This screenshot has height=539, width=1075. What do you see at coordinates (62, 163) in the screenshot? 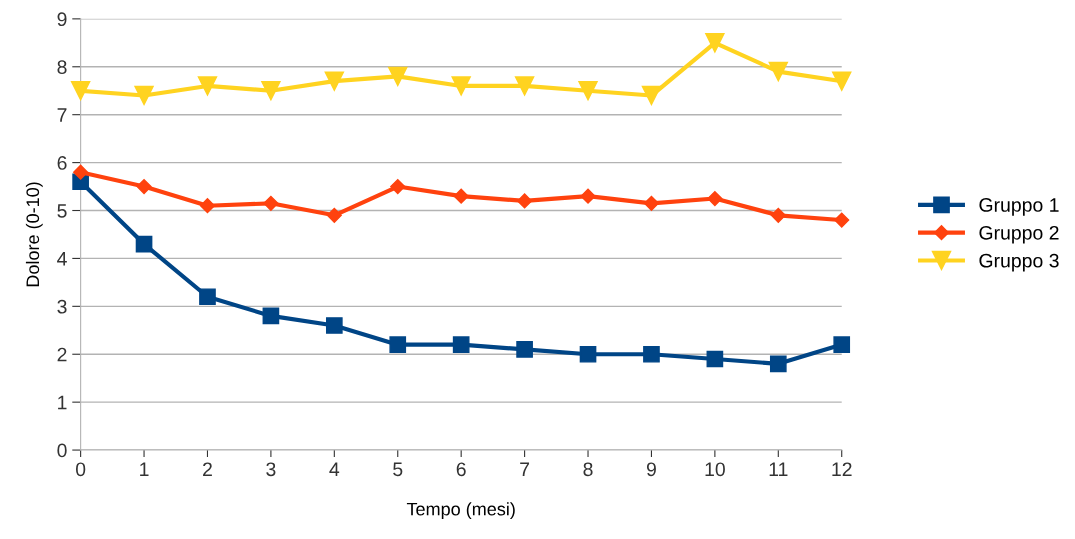
I see `y-tick-label: 6` at bounding box center [62, 163].